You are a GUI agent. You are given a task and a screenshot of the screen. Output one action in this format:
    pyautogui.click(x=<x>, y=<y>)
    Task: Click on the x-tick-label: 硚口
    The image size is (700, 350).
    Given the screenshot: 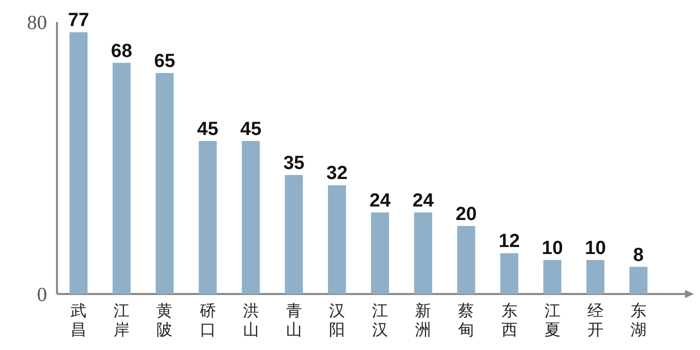 What is the action you would take?
    pyautogui.click(x=207, y=320)
    